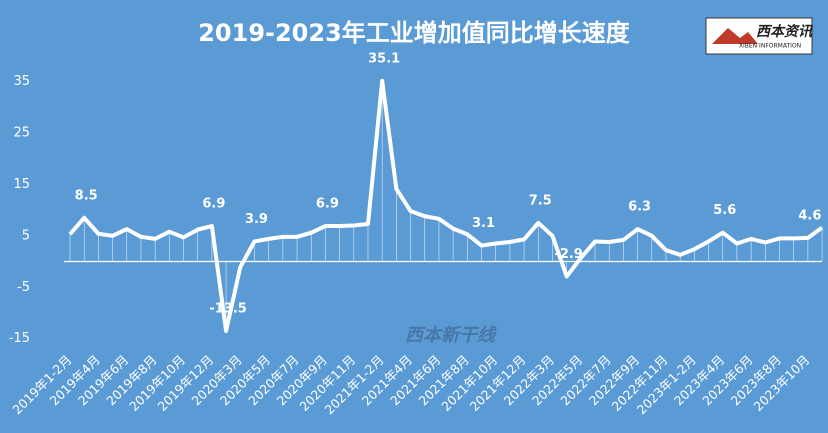  Describe the element at coordinates (19, 338) in the screenshot. I see `y-tick-label: -15` at that location.